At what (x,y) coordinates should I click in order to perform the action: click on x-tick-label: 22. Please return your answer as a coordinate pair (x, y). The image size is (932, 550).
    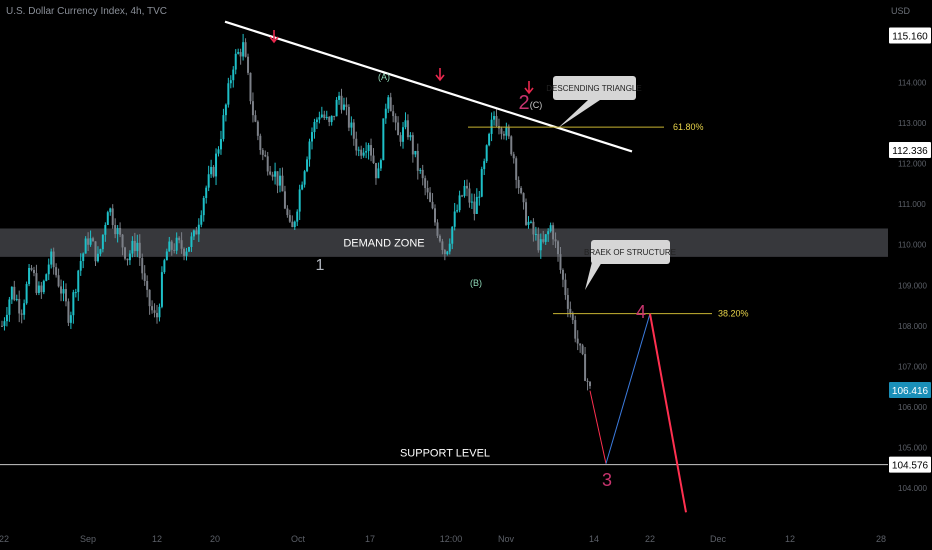
    Looking at the image, I should click on (4, 539).